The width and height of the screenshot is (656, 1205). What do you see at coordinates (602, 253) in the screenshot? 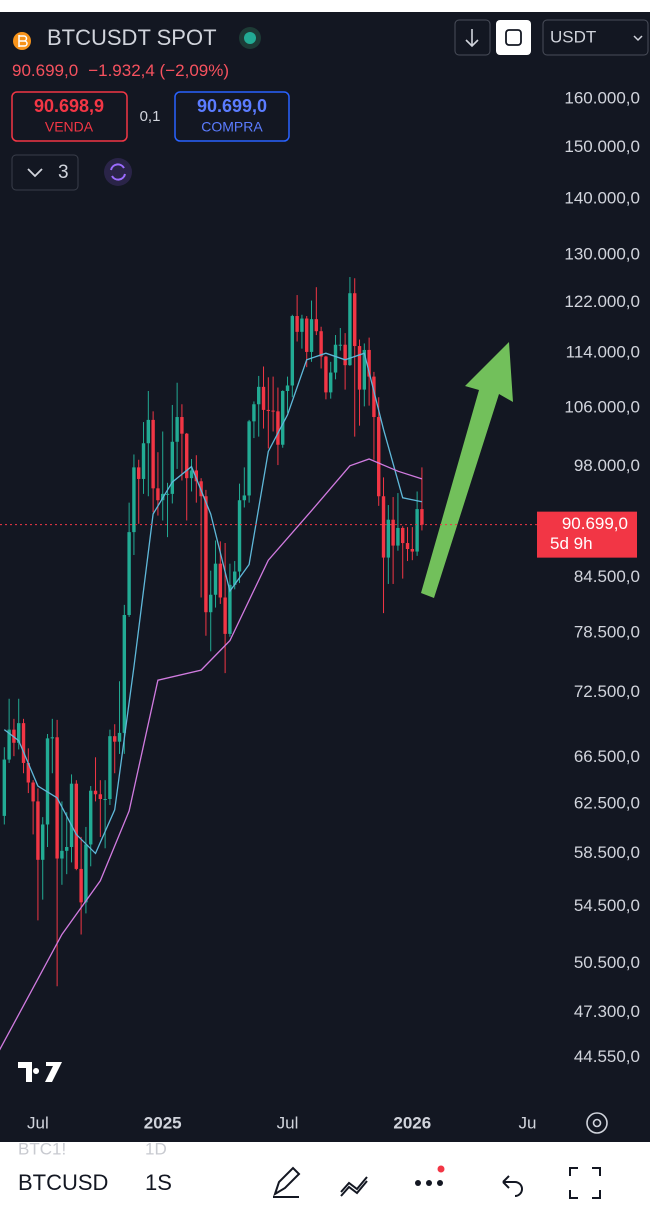
I see `y-tick-label: 130.000,0` at bounding box center [602, 253].